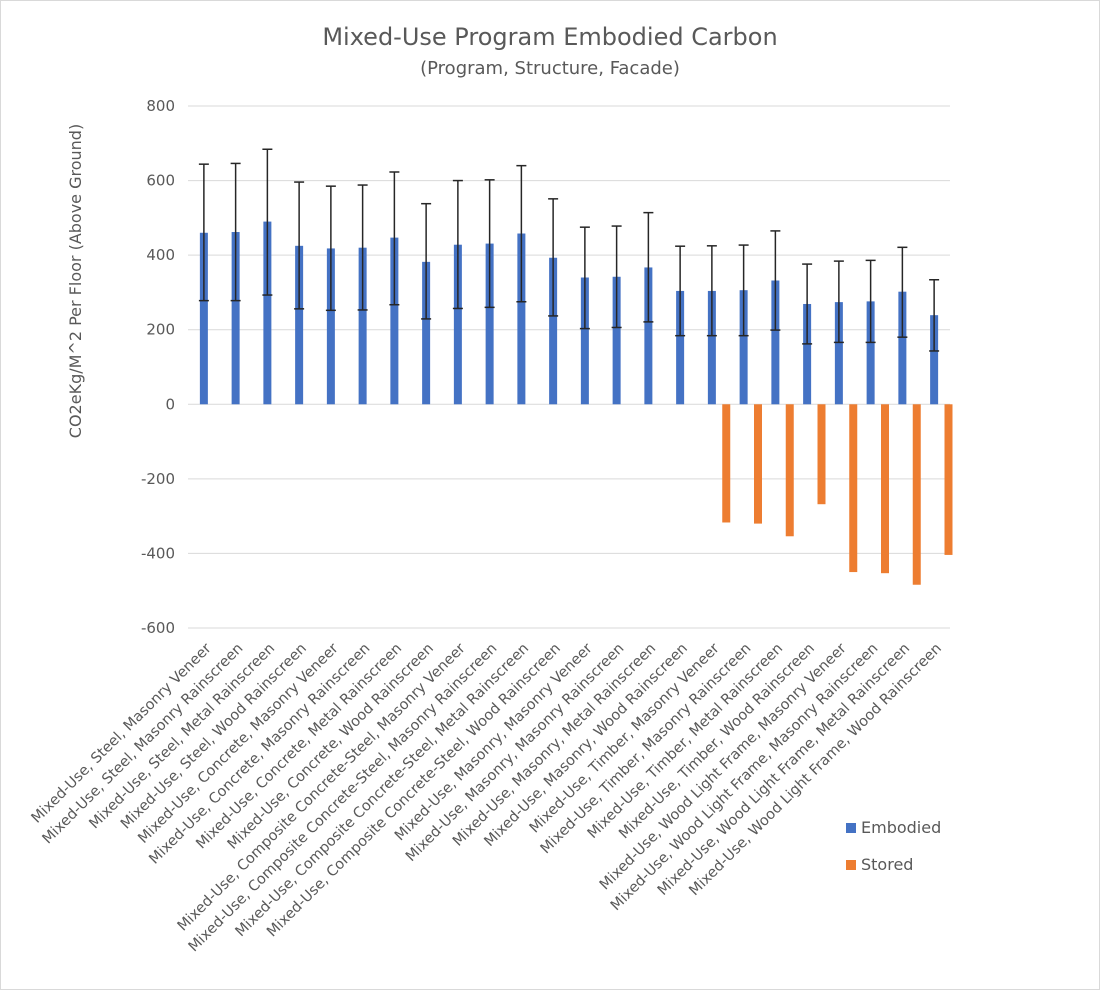 This screenshot has width=1100, height=991. Describe the element at coordinates (550, 68) in the screenshot. I see `chart-subtitle: (Program, Structure, Facade)` at that location.